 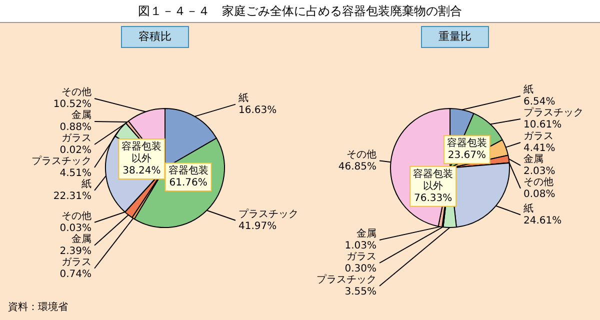 What do you see at coordinates (543, 220) in the screenshot?
I see `data-label: 24.61%` at bounding box center [543, 220].